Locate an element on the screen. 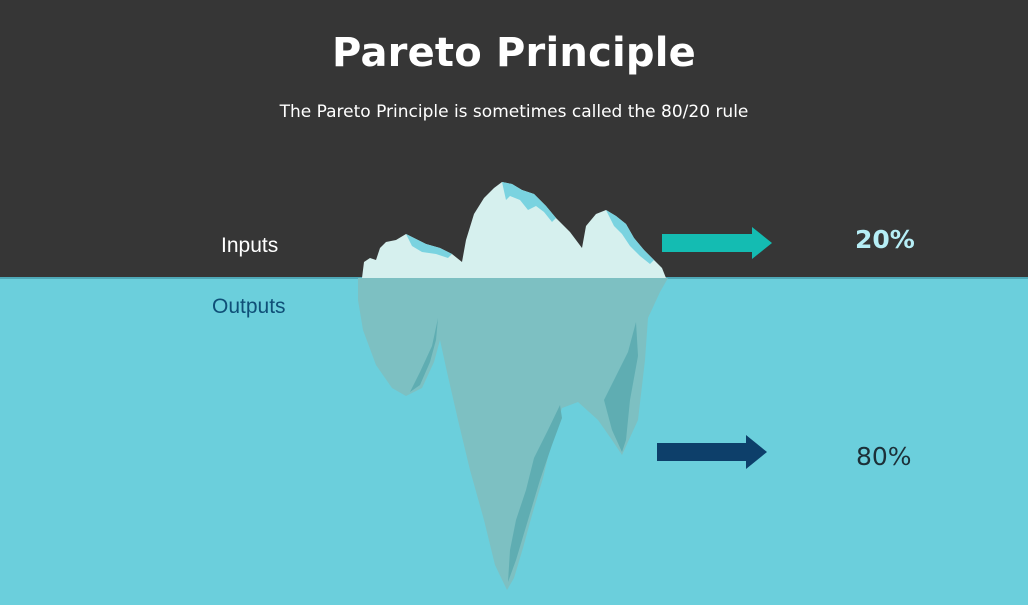 This screenshot has width=1028, height=605. outputs-percentage: 80% is located at coordinates (884, 456).